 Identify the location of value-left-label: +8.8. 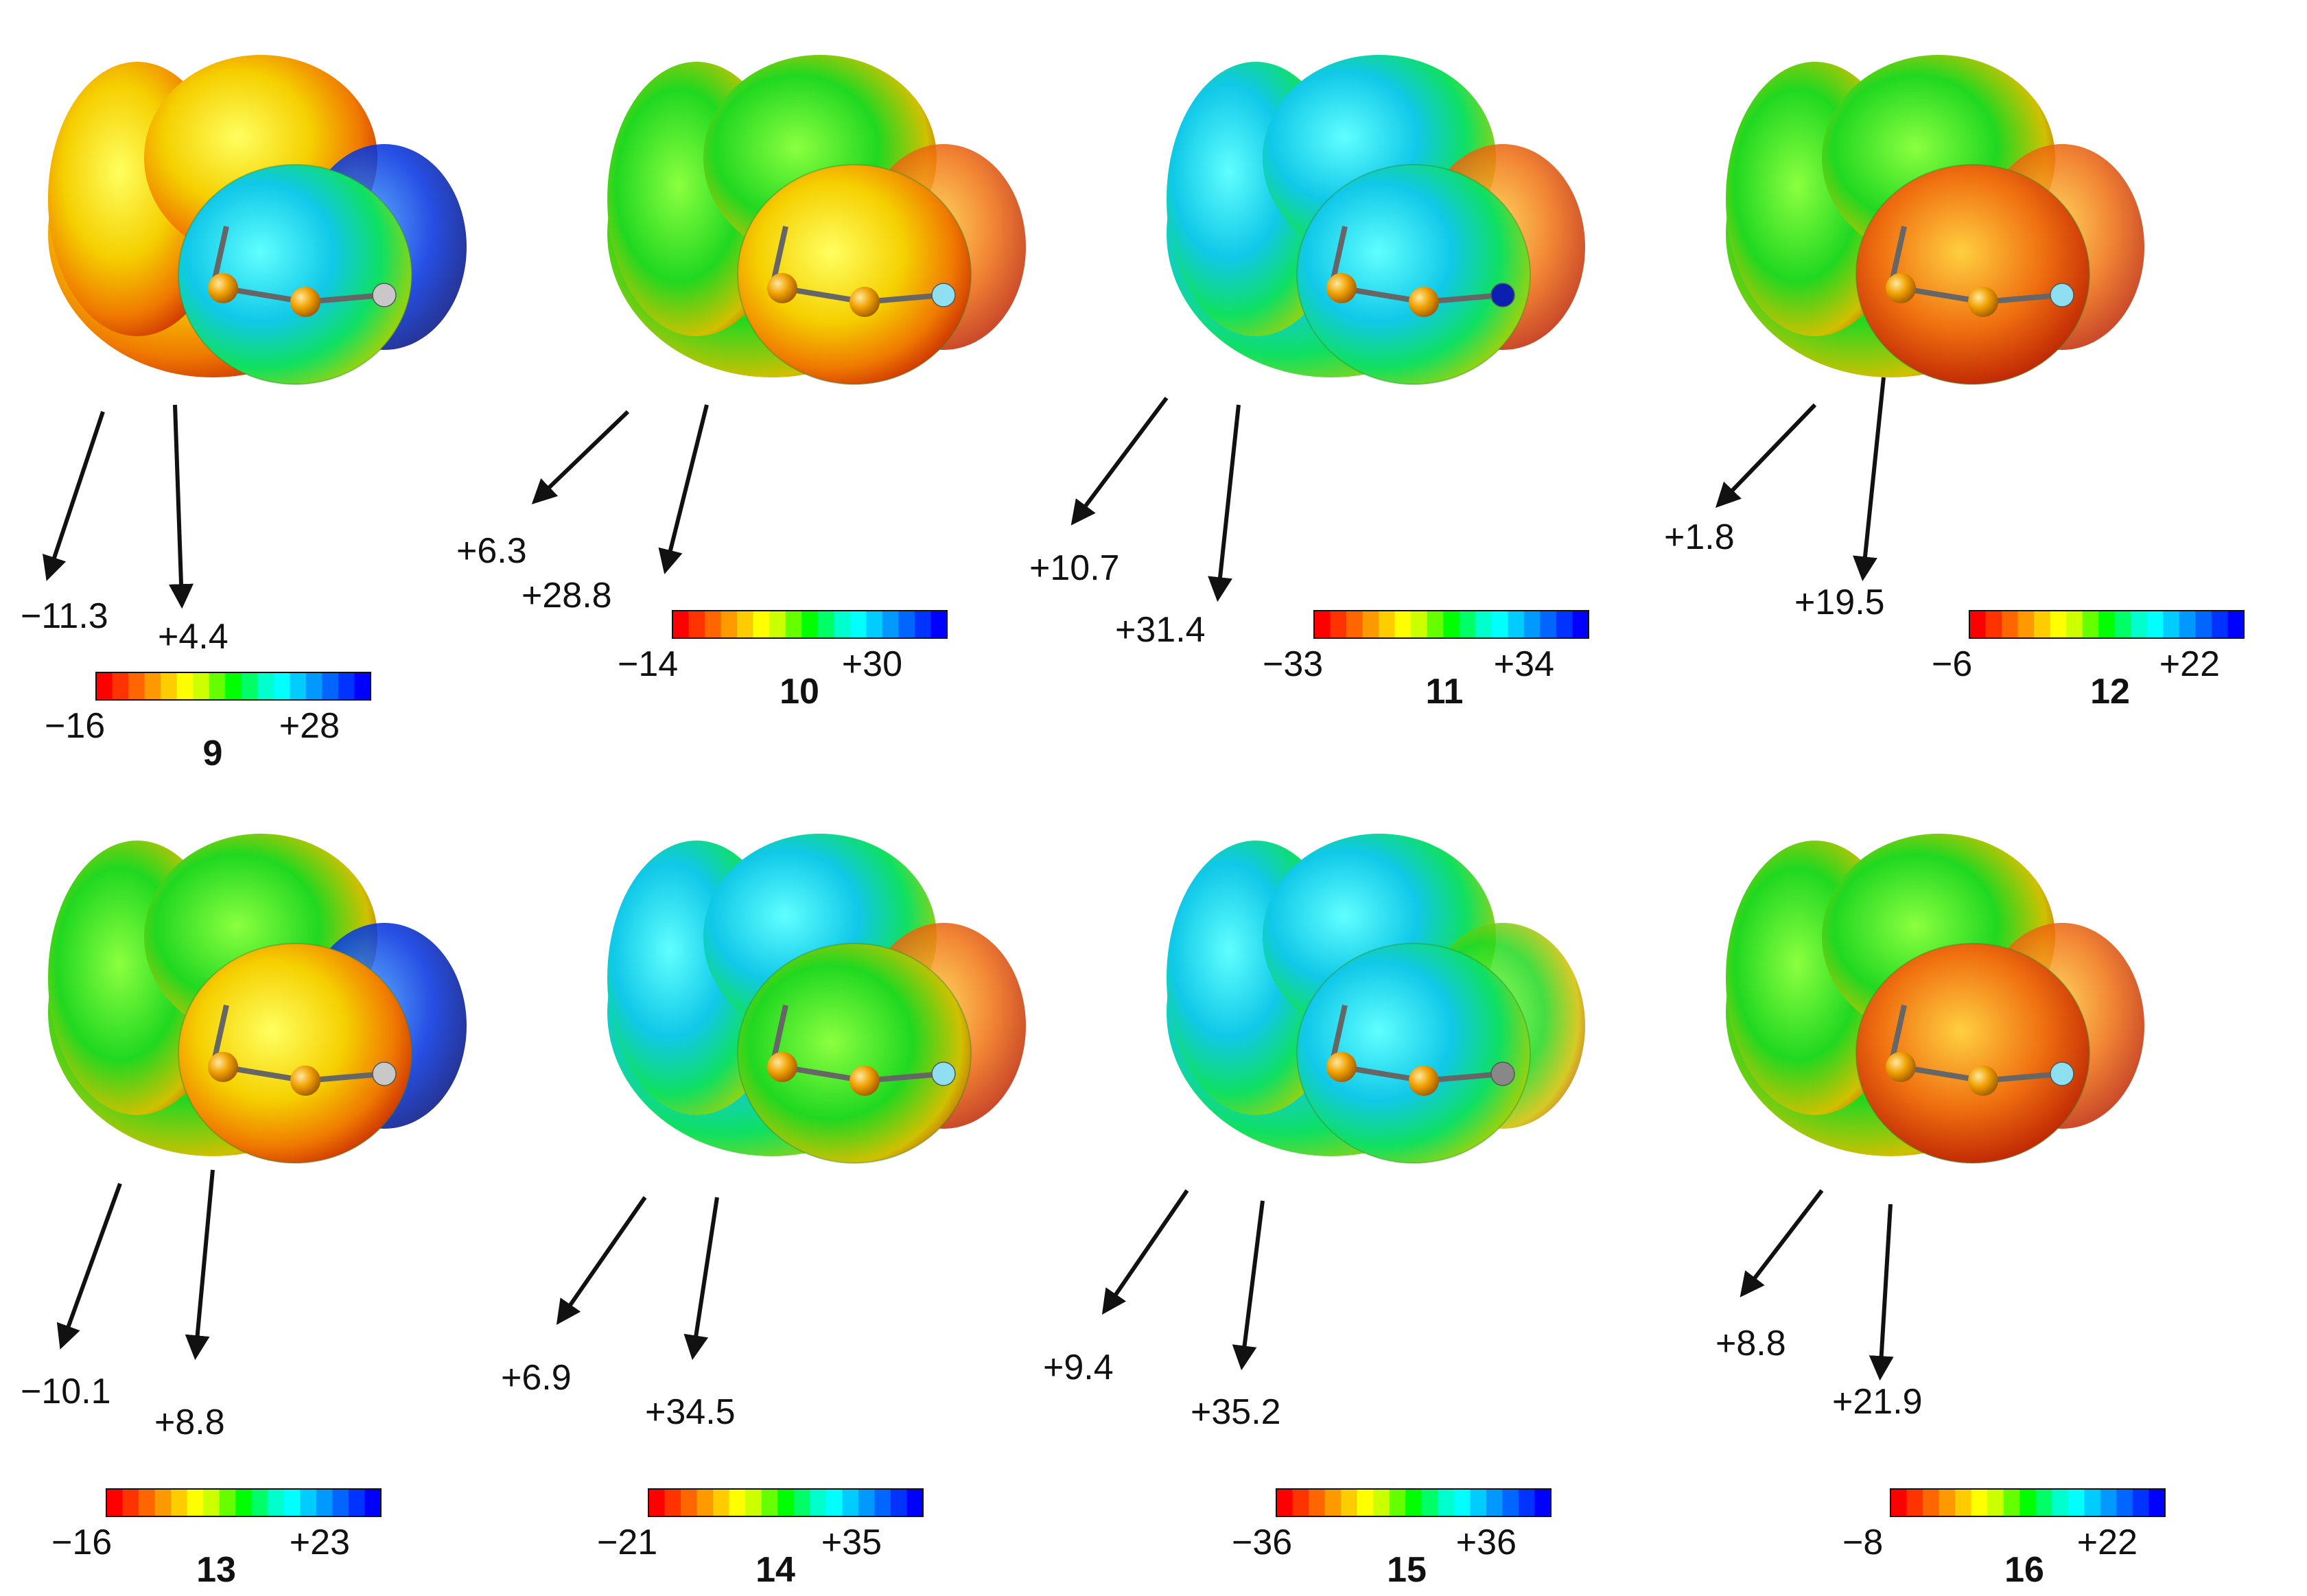
(1750, 1343).